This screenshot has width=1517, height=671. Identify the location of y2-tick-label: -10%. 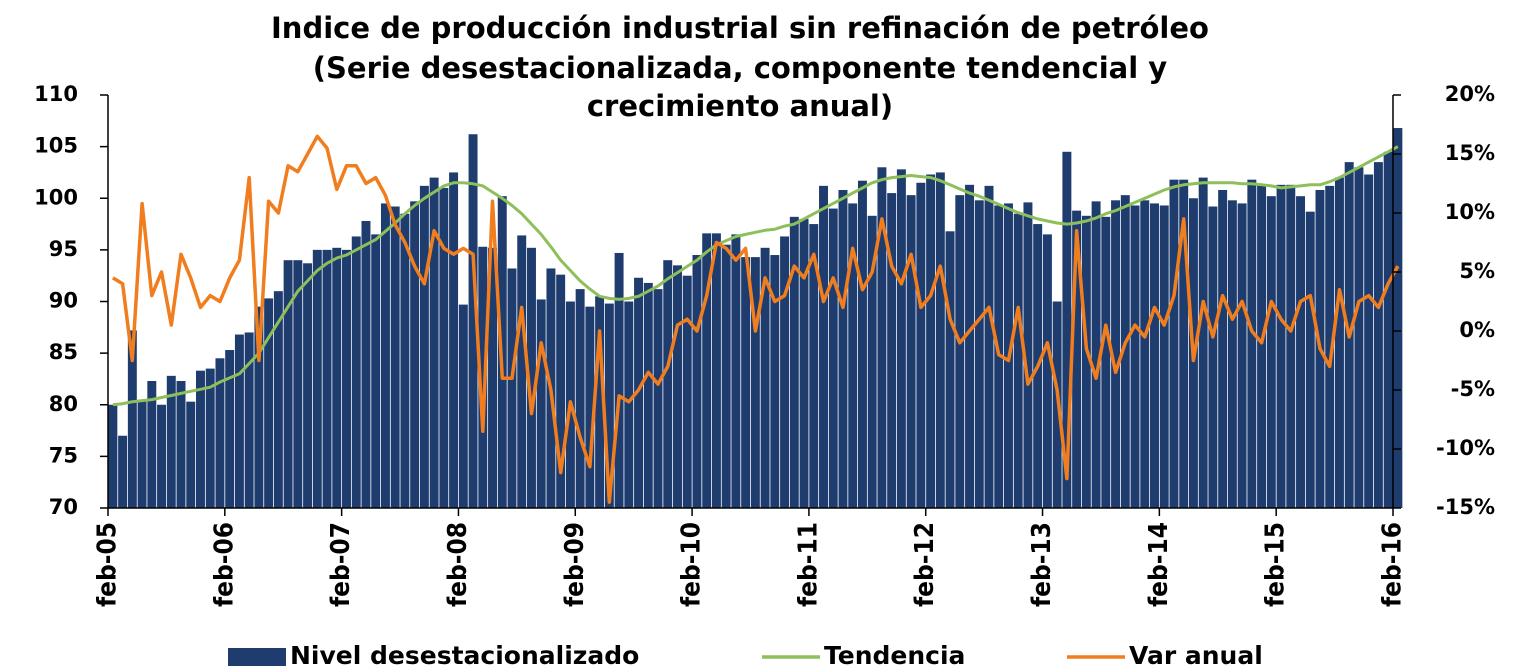
(1465, 448).